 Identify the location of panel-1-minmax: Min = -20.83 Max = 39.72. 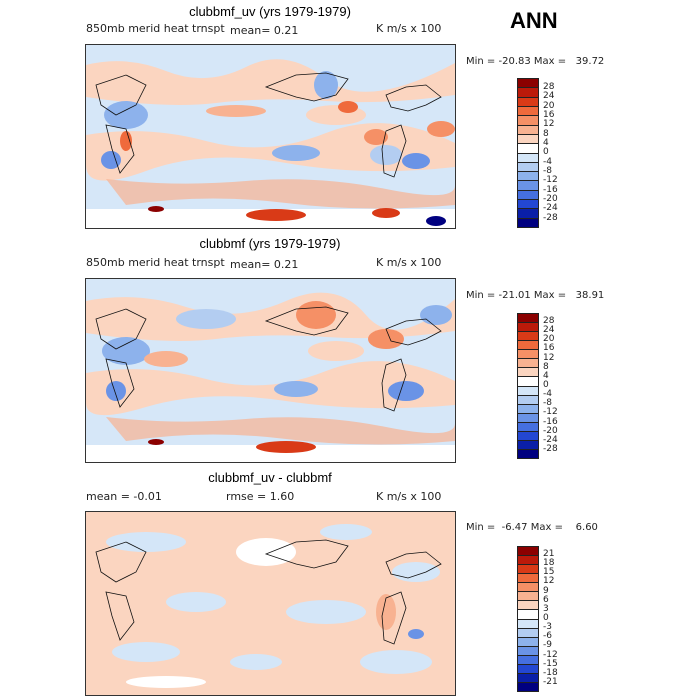
(535, 61).